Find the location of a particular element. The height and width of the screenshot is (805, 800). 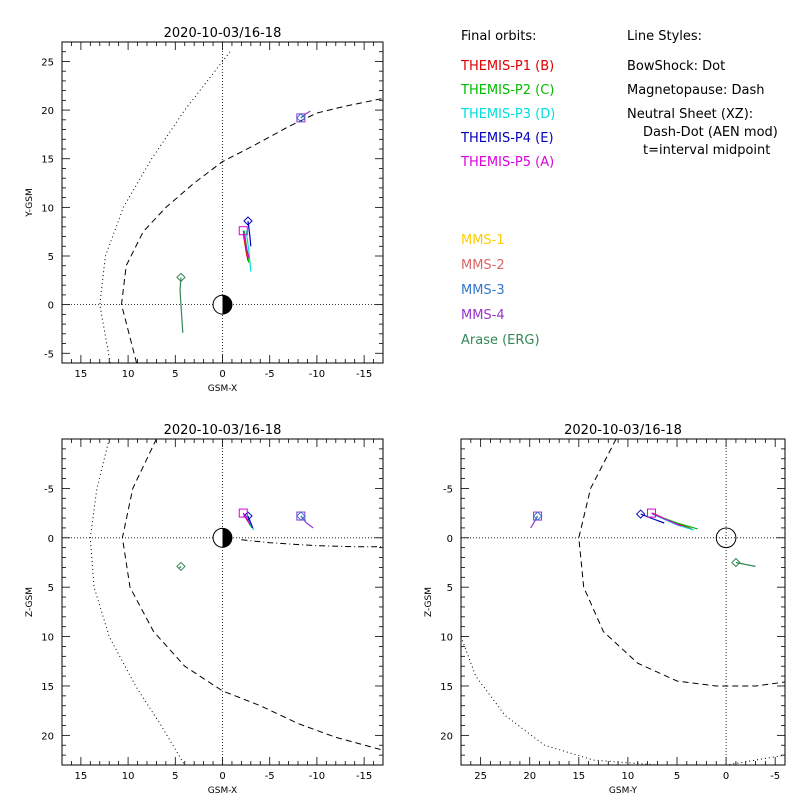

x-axis-label: GSM-X is located at coordinates (222, 389).